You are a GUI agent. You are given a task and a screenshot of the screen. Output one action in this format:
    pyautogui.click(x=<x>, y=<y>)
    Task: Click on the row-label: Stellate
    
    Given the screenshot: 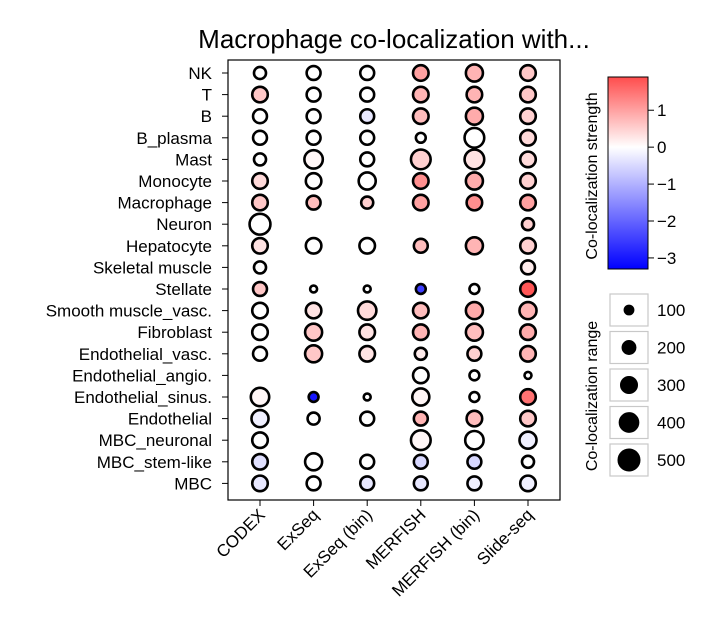 What is the action you would take?
    pyautogui.click(x=183, y=289)
    